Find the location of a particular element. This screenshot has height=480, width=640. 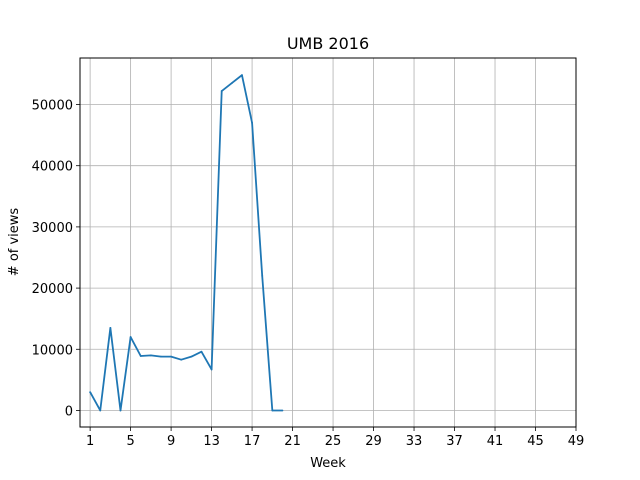

x-tick-label: 9 is located at coordinates (171, 441).